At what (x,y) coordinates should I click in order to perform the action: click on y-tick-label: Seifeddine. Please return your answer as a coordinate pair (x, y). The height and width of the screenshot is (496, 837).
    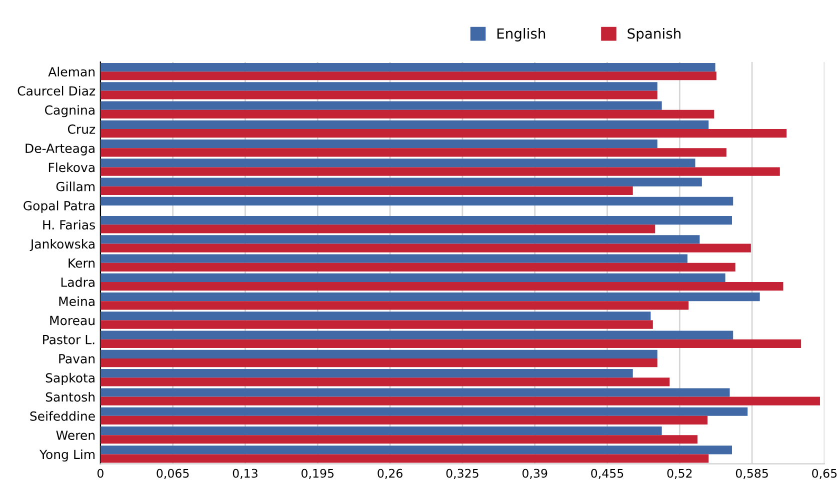
    Looking at the image, I should click on (62, 416).